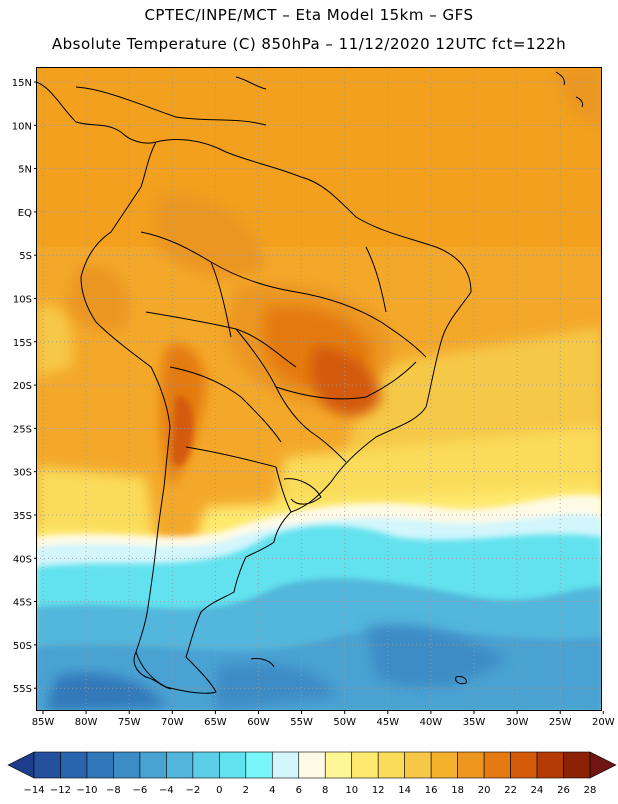  I want to click on lat-label: 50S, so click(22, 646).